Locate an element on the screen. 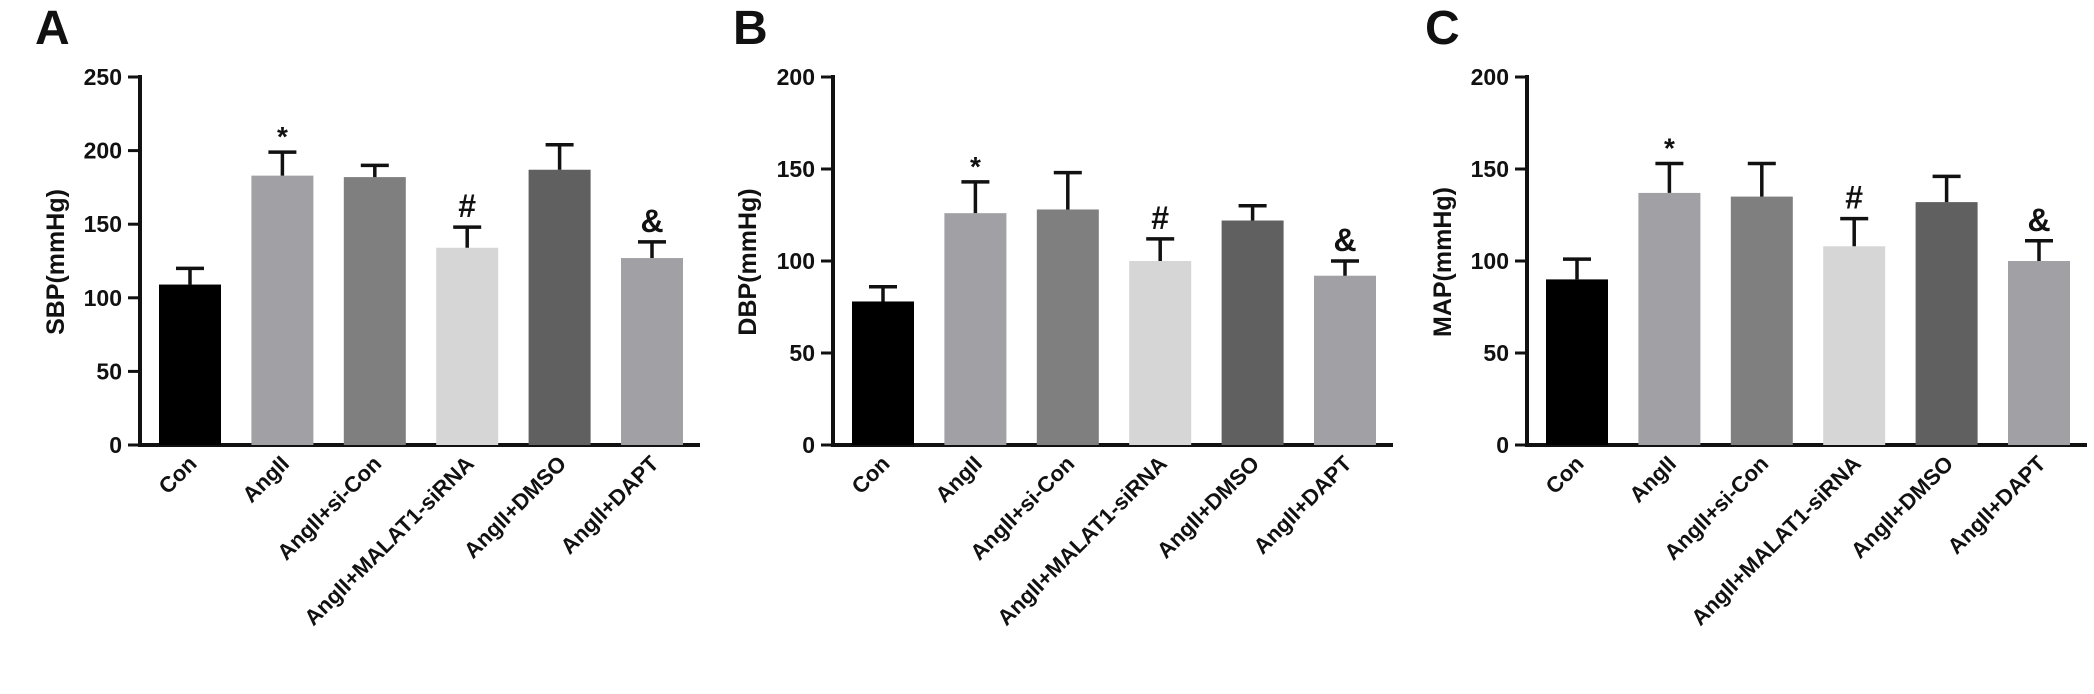 The width and height of the screenshot is (2094, 694). panel-letter-c: C is located at coordinates (1442, 28).